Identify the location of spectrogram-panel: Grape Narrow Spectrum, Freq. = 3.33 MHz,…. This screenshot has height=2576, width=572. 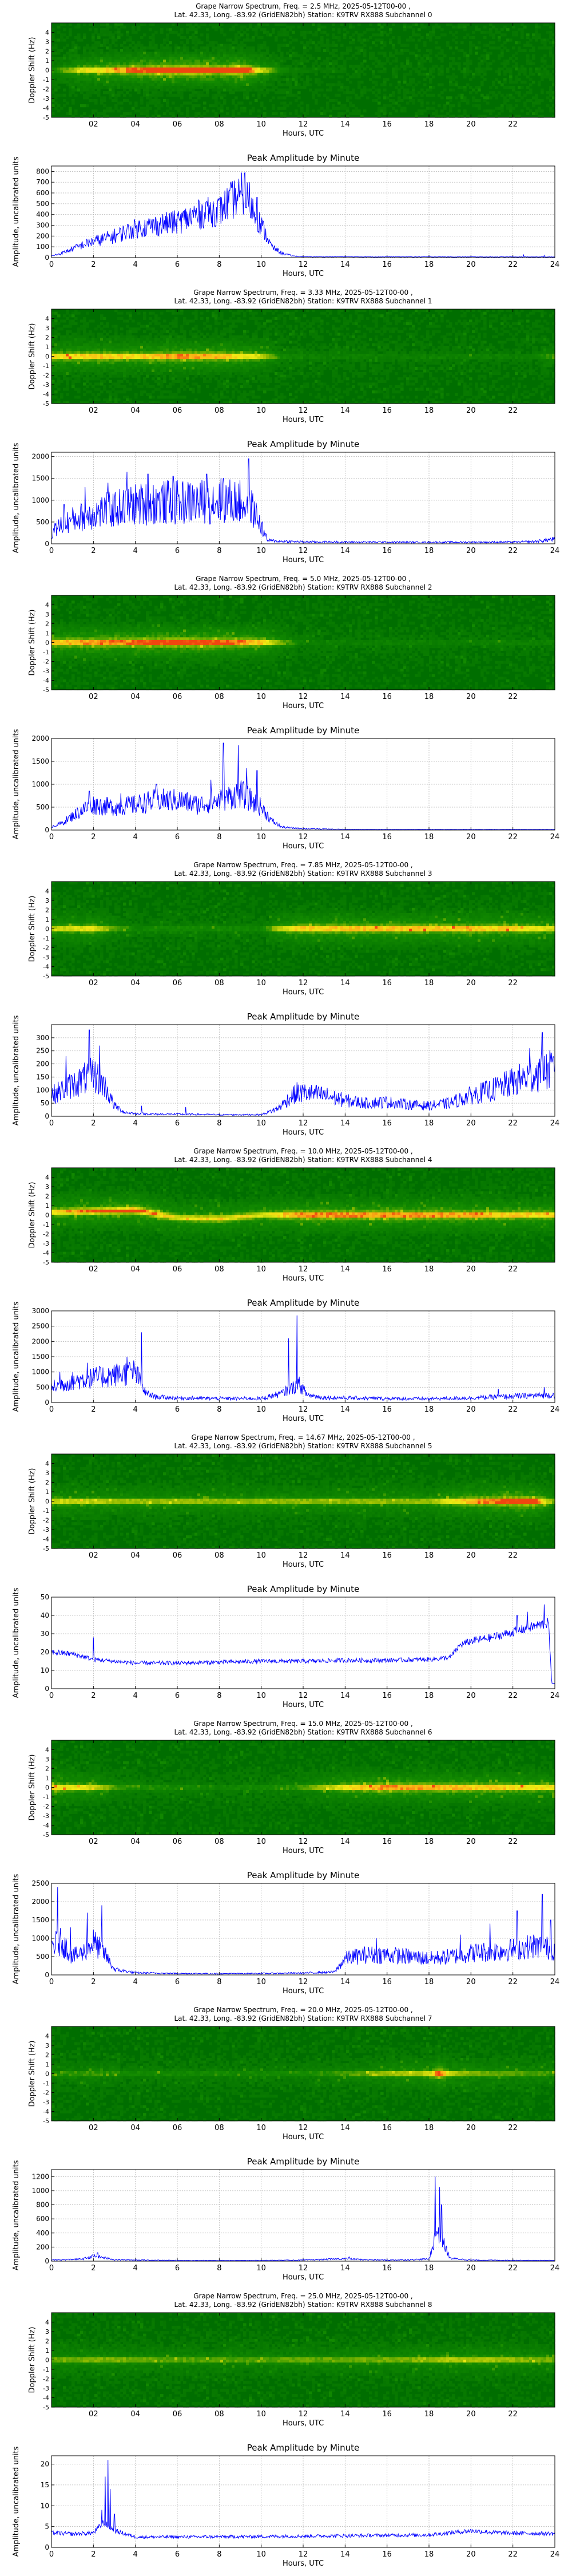
(291, 356).